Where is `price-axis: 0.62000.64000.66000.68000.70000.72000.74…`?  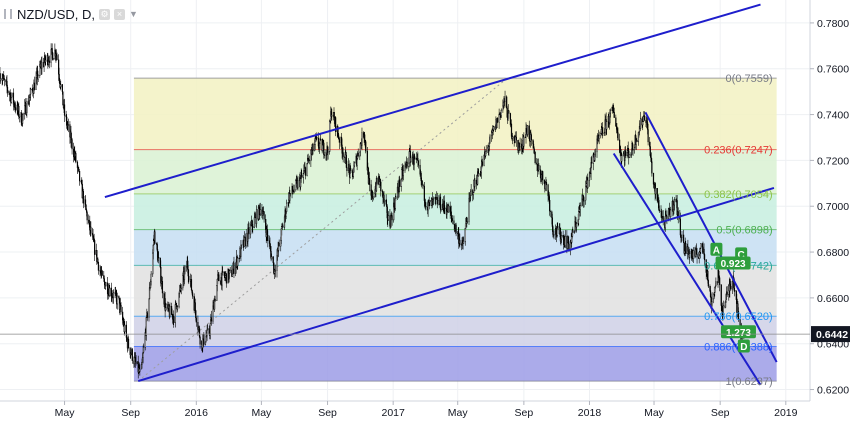
price-axis: 0.62000.64000.66000.68000.70000.72000.74… is located at coordinates (829, 200).